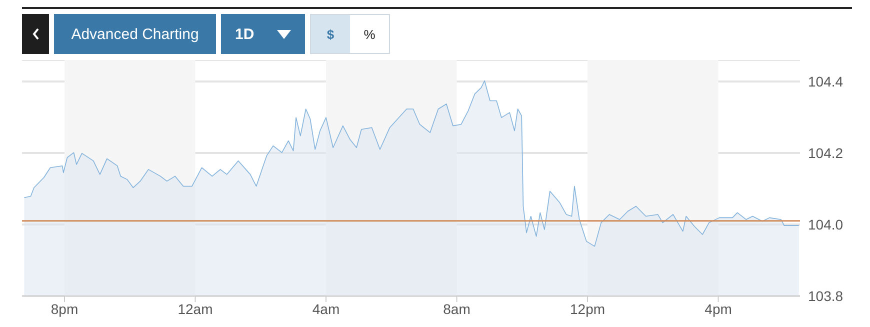  Describe the element at coordinates (826, 81) in the screenshot. I see `y-tick-label: 104.4` at that location.